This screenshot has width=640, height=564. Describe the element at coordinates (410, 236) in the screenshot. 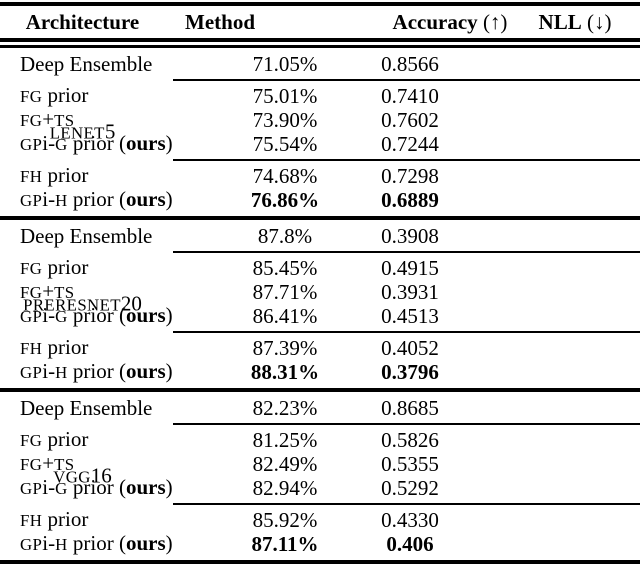

I see `nll-cell: 0.3908` at that location.